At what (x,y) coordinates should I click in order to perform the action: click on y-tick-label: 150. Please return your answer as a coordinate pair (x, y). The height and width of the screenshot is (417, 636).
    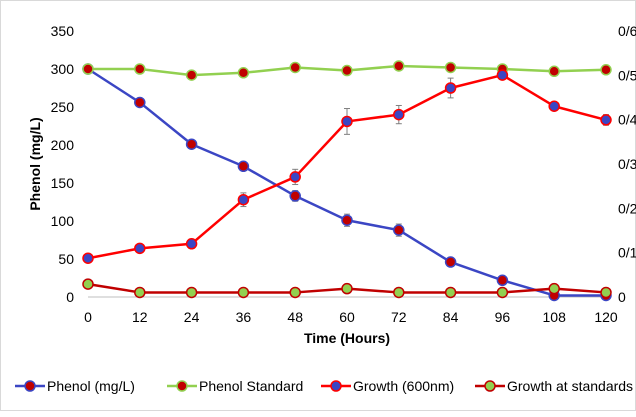
    Looking at the image, I should click on (63, 183).